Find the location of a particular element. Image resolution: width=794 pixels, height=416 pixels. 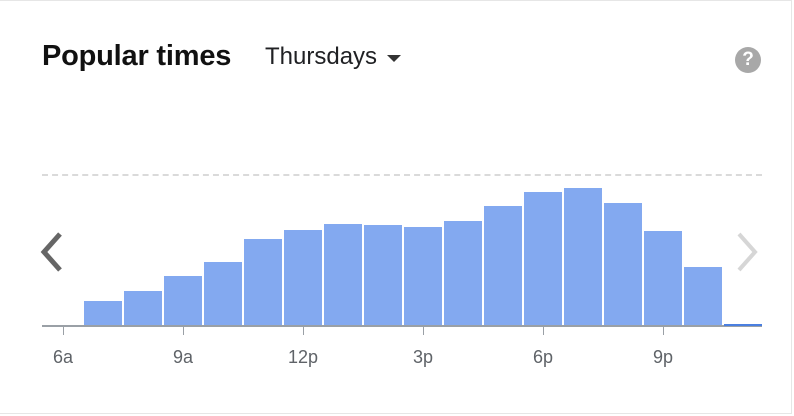

bar-4p is located at coordinates (463, 273).